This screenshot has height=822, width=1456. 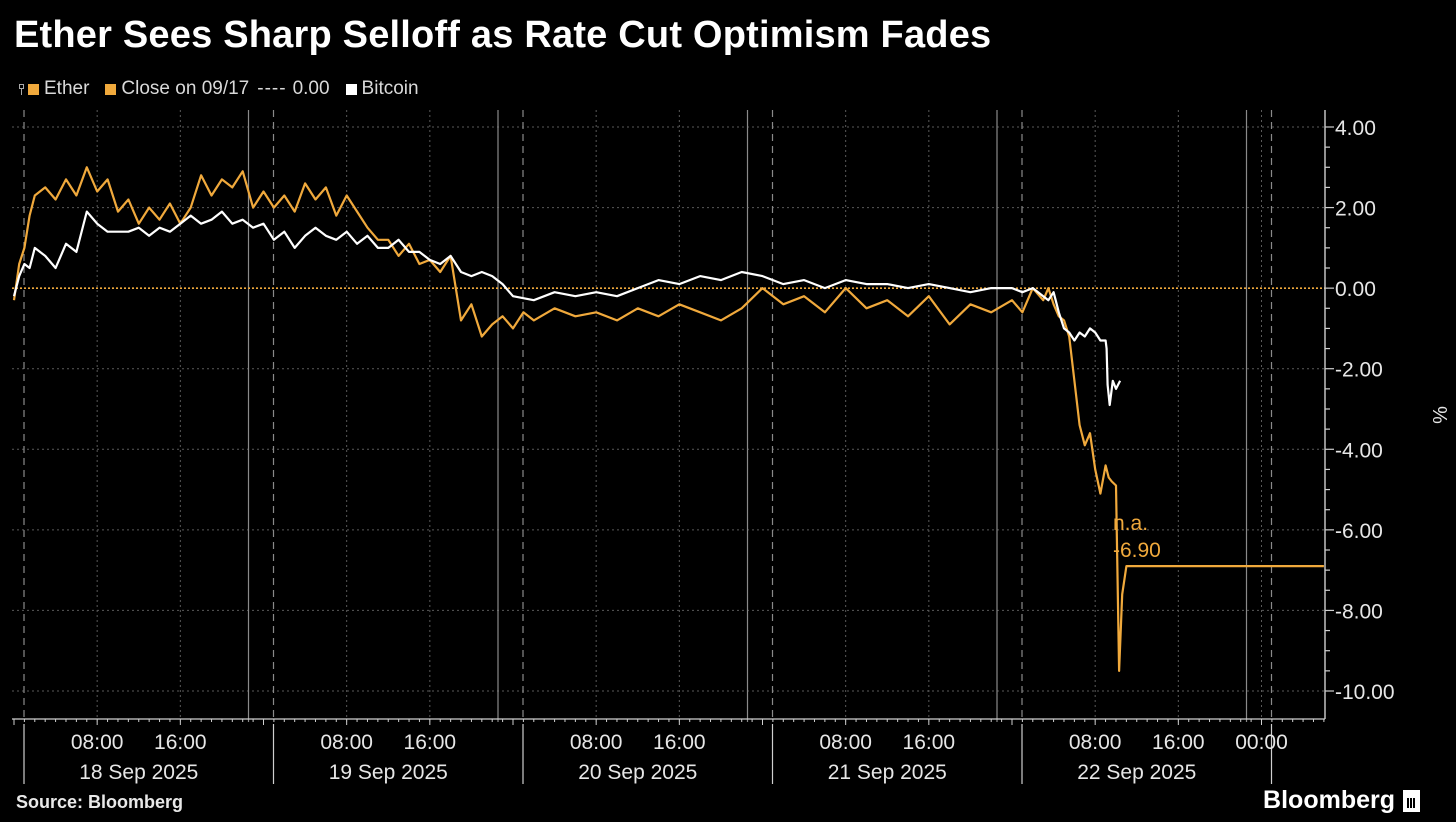 I want to click on x-day-label: 20 Sep 2025, so click(x=637, y=772).